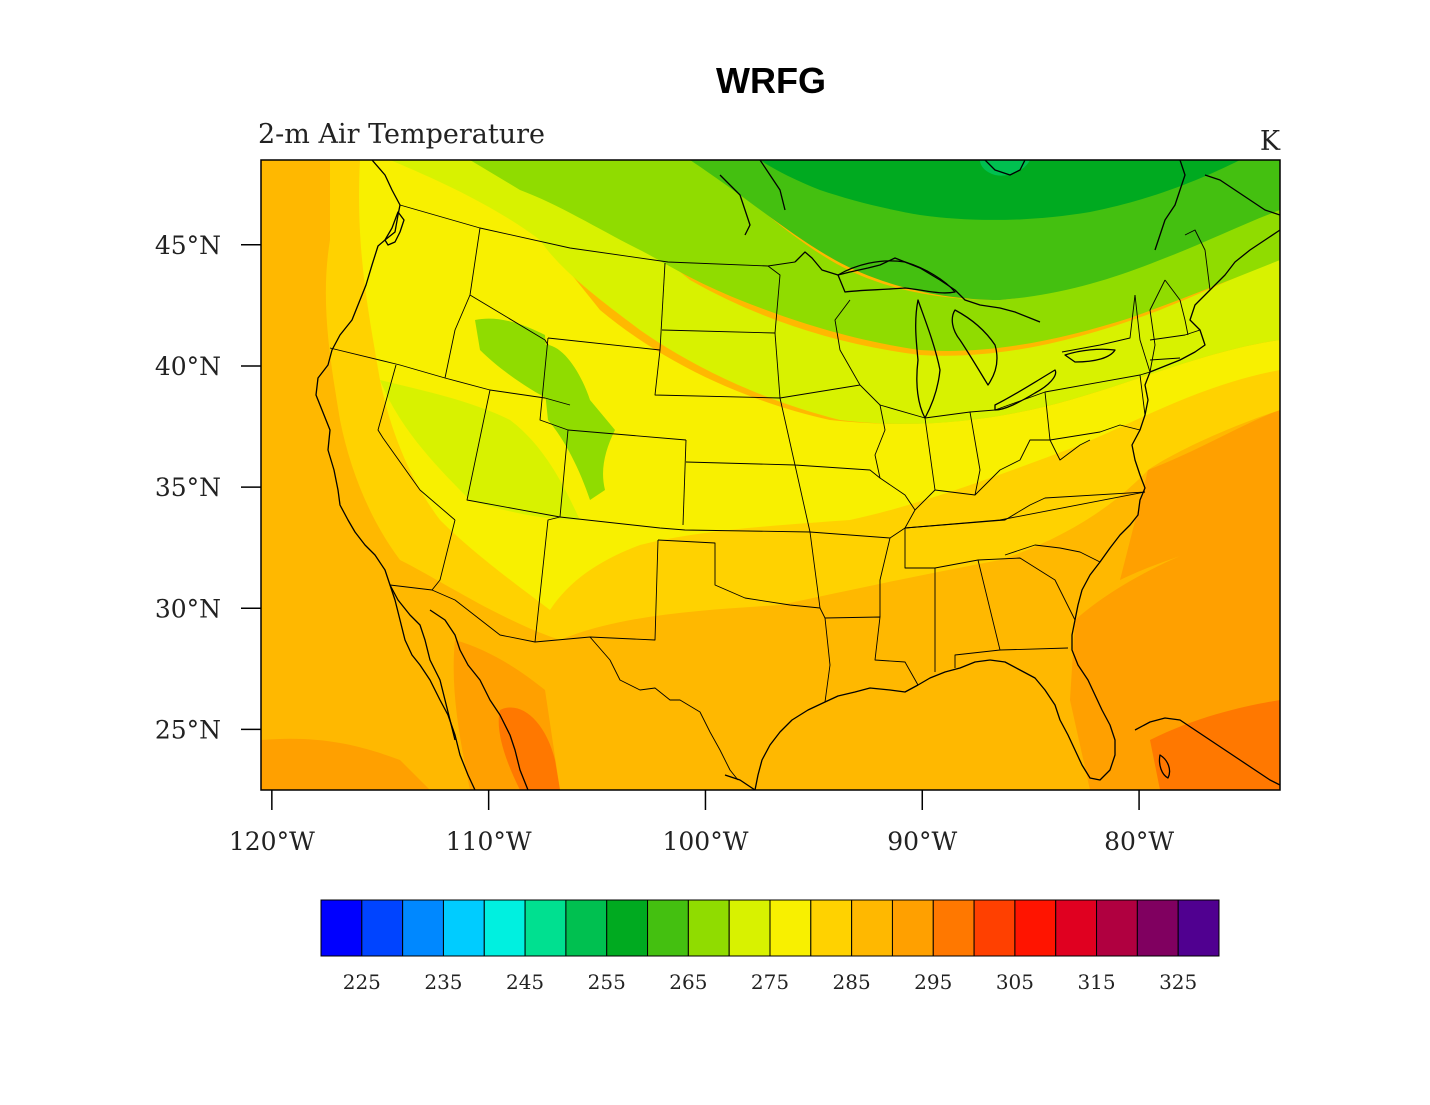 This screenshot has width=1430, height=1105. I want to click on lon-tick-label: 90°W, so click(922, 841).